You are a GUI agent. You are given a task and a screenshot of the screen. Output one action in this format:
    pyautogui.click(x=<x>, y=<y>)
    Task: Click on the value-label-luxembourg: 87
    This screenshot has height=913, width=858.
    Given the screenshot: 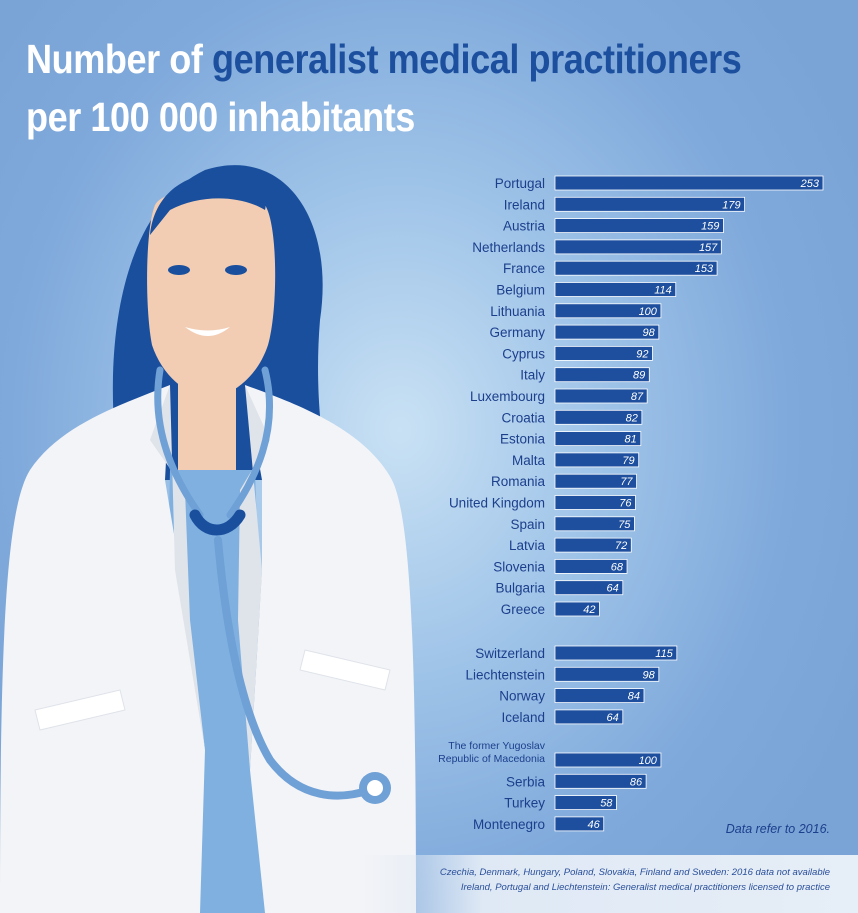 What is the action you would take?
    pyautogui.click(x=637, y=397)
    